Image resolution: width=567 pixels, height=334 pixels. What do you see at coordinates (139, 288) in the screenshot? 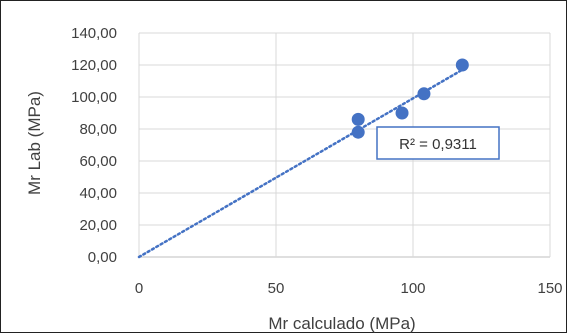
I see `x-tick-label: 0` at bounding box center [139, 288].